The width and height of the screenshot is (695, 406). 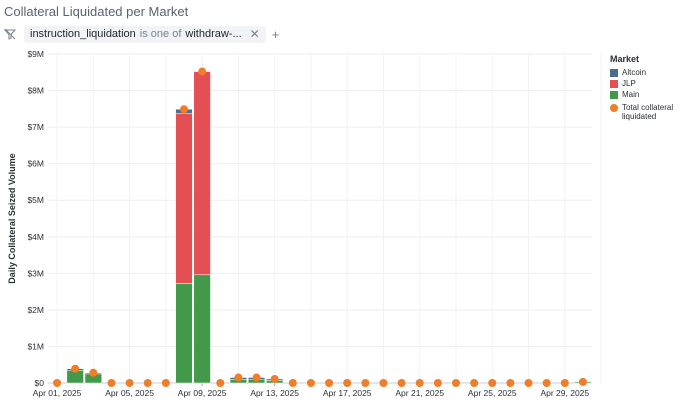 What do you see at coordinates (35, 164) in the screenshot?
I see `y-tick-label: $6M` at bounding box center [35, 164].